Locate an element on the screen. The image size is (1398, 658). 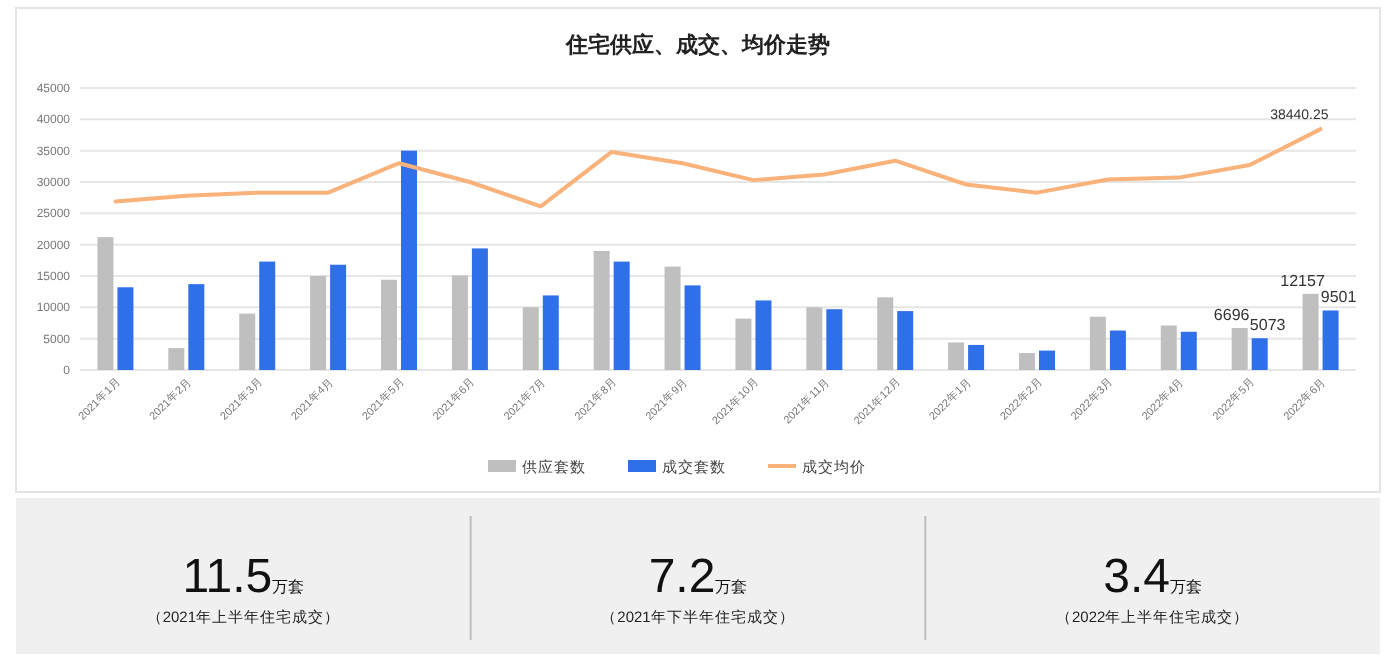
data-label: 12157 is located at coordinates (1303, 280).